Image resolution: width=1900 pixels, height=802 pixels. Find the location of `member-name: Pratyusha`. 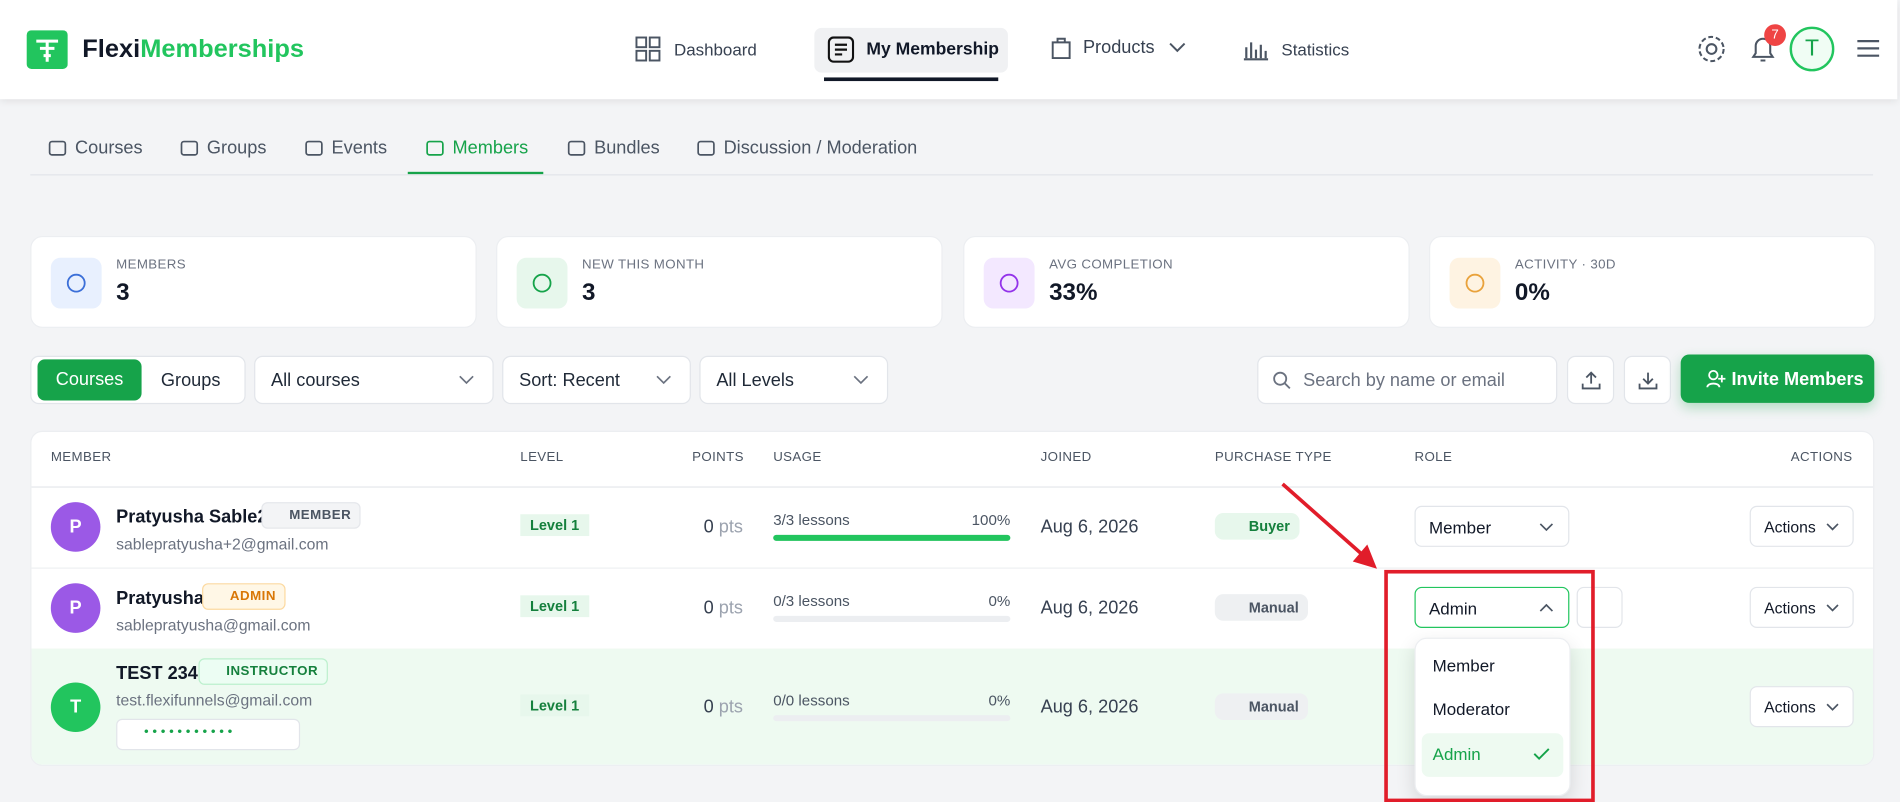

member-name: Pratyusha is located at coordinates (160, 598).